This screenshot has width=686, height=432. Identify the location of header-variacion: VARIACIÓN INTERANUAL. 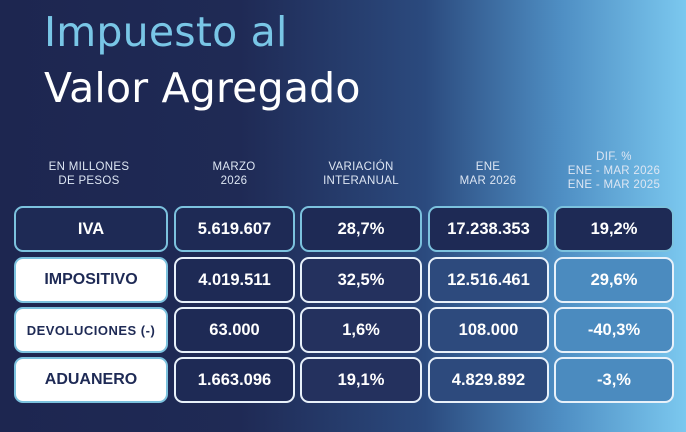
(361, 174).